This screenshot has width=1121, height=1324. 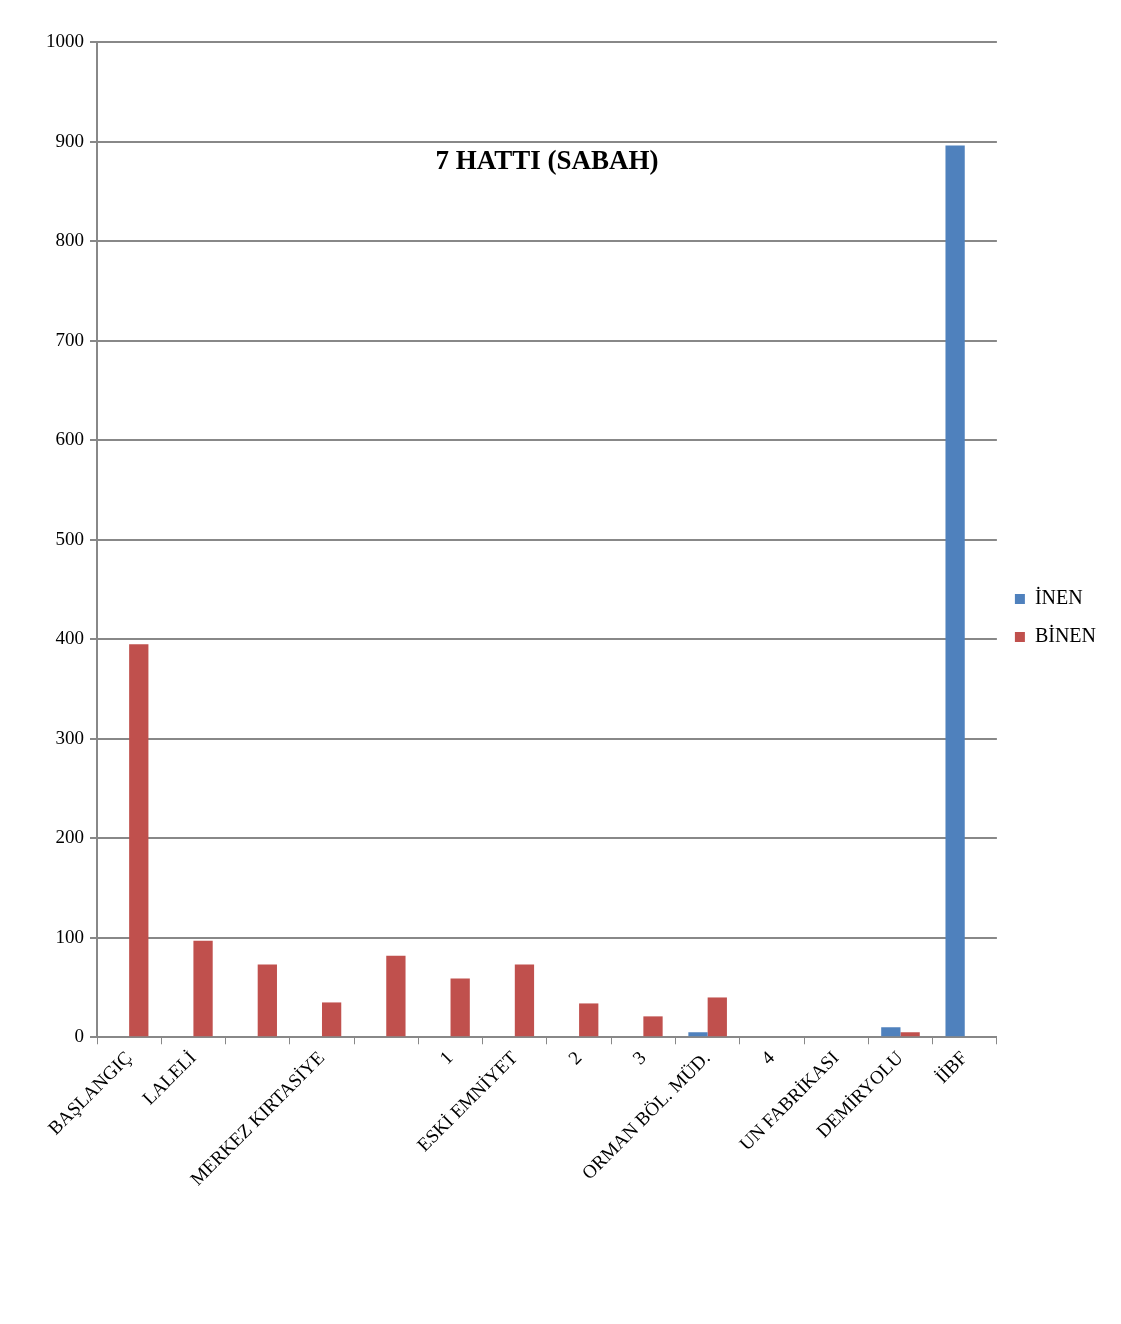 What do you see at coordinates (69, 936) in the screenshot?
I see `y-tick-label: 100` at bounding box center [69, 936].